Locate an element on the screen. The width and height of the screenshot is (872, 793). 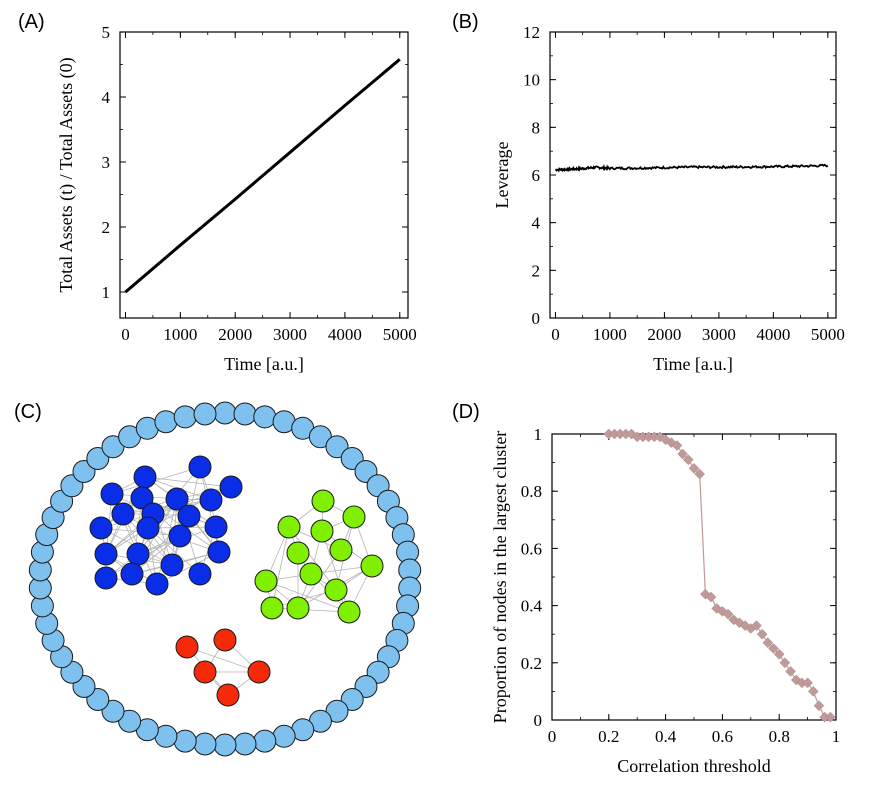
y-tick-label: 0 is located at coordinates (538, 720).